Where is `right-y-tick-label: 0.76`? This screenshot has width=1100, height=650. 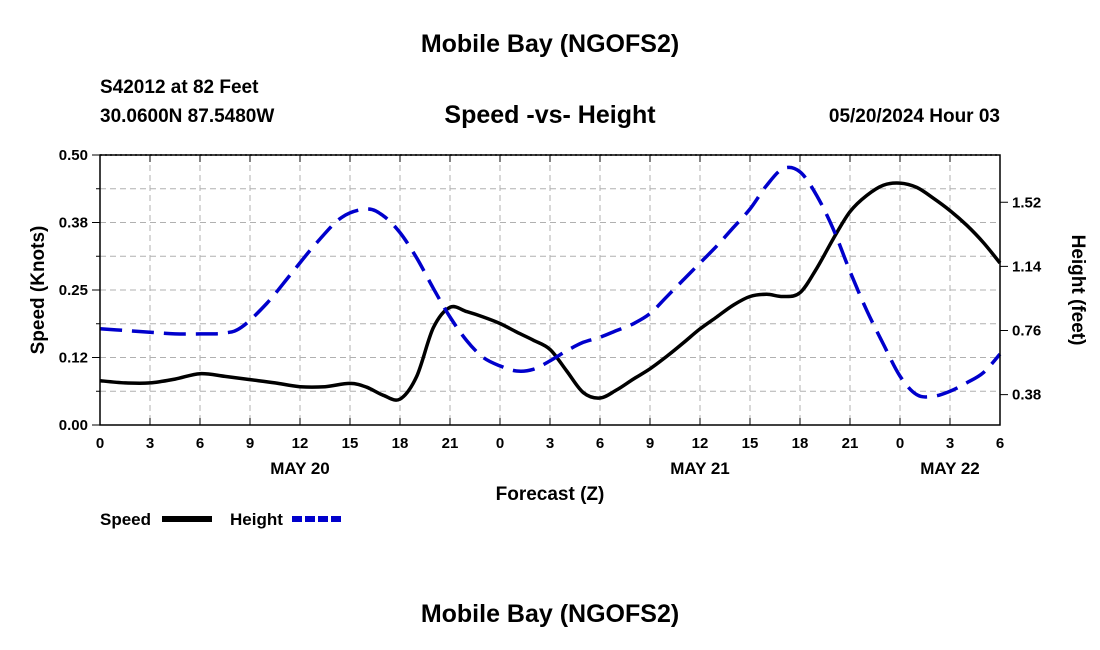
right-y-tick-label: 0.76 is located at coordinates (1026, 331).